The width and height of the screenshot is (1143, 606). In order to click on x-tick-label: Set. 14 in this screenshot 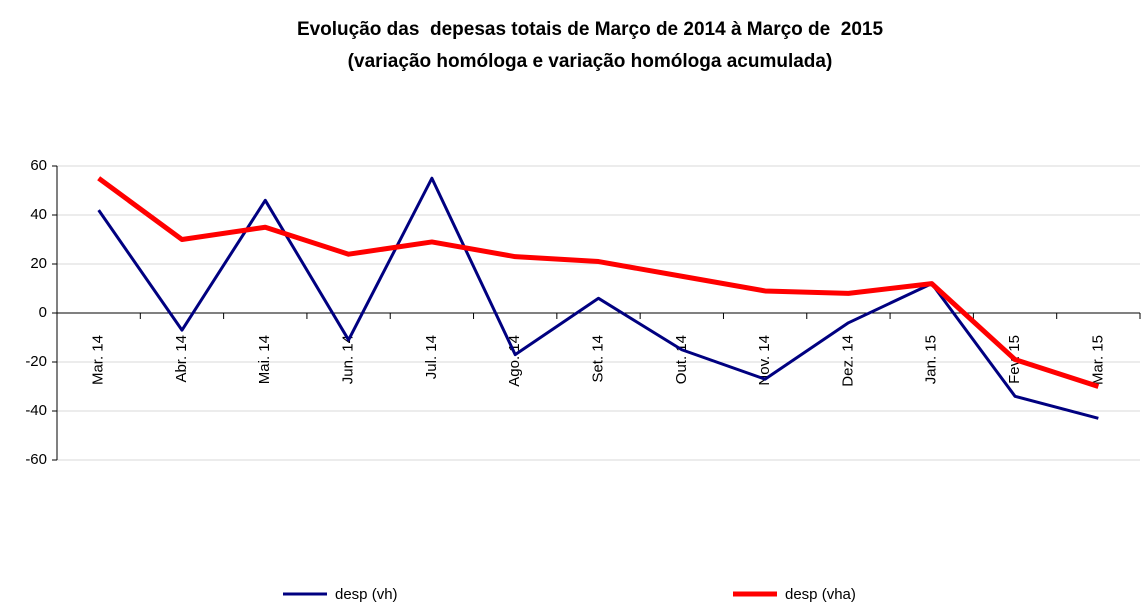, I will do `click(597, 359)`.